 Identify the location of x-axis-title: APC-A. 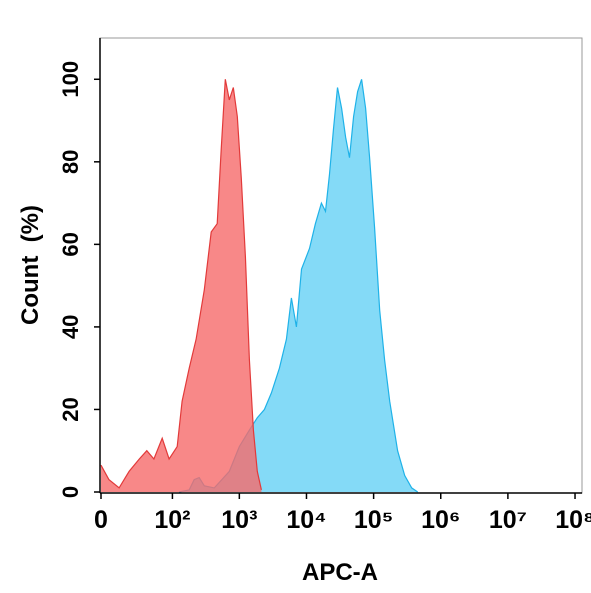
(340, 572).